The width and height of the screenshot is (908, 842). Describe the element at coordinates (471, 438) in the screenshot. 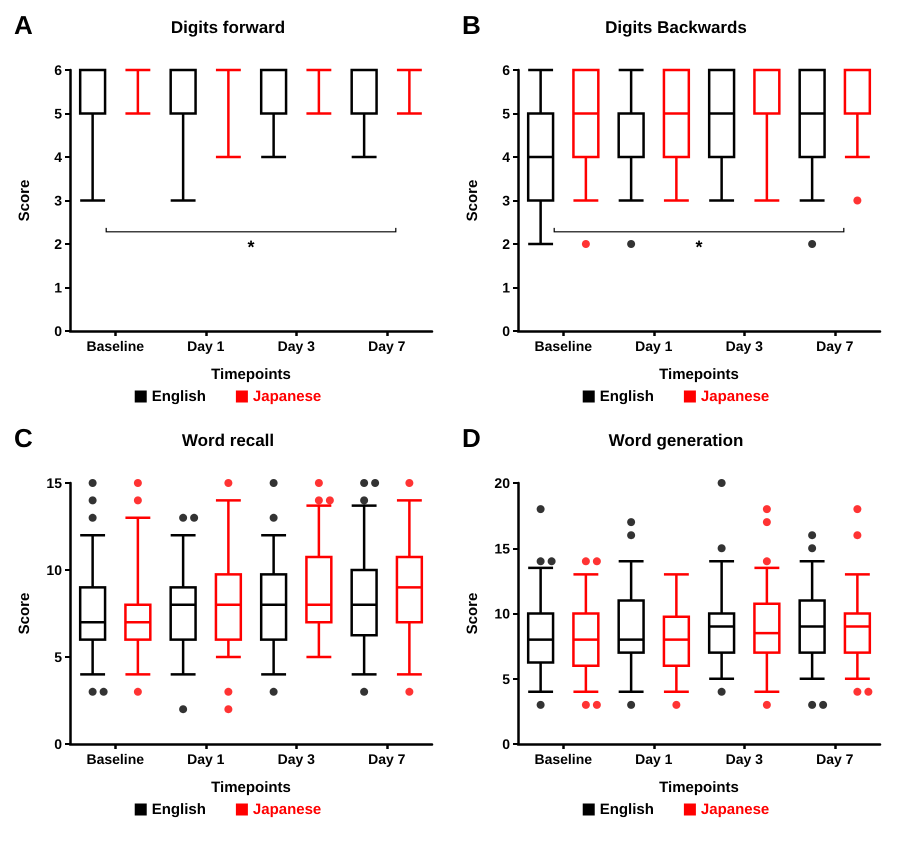

I see `text: D` at that location.